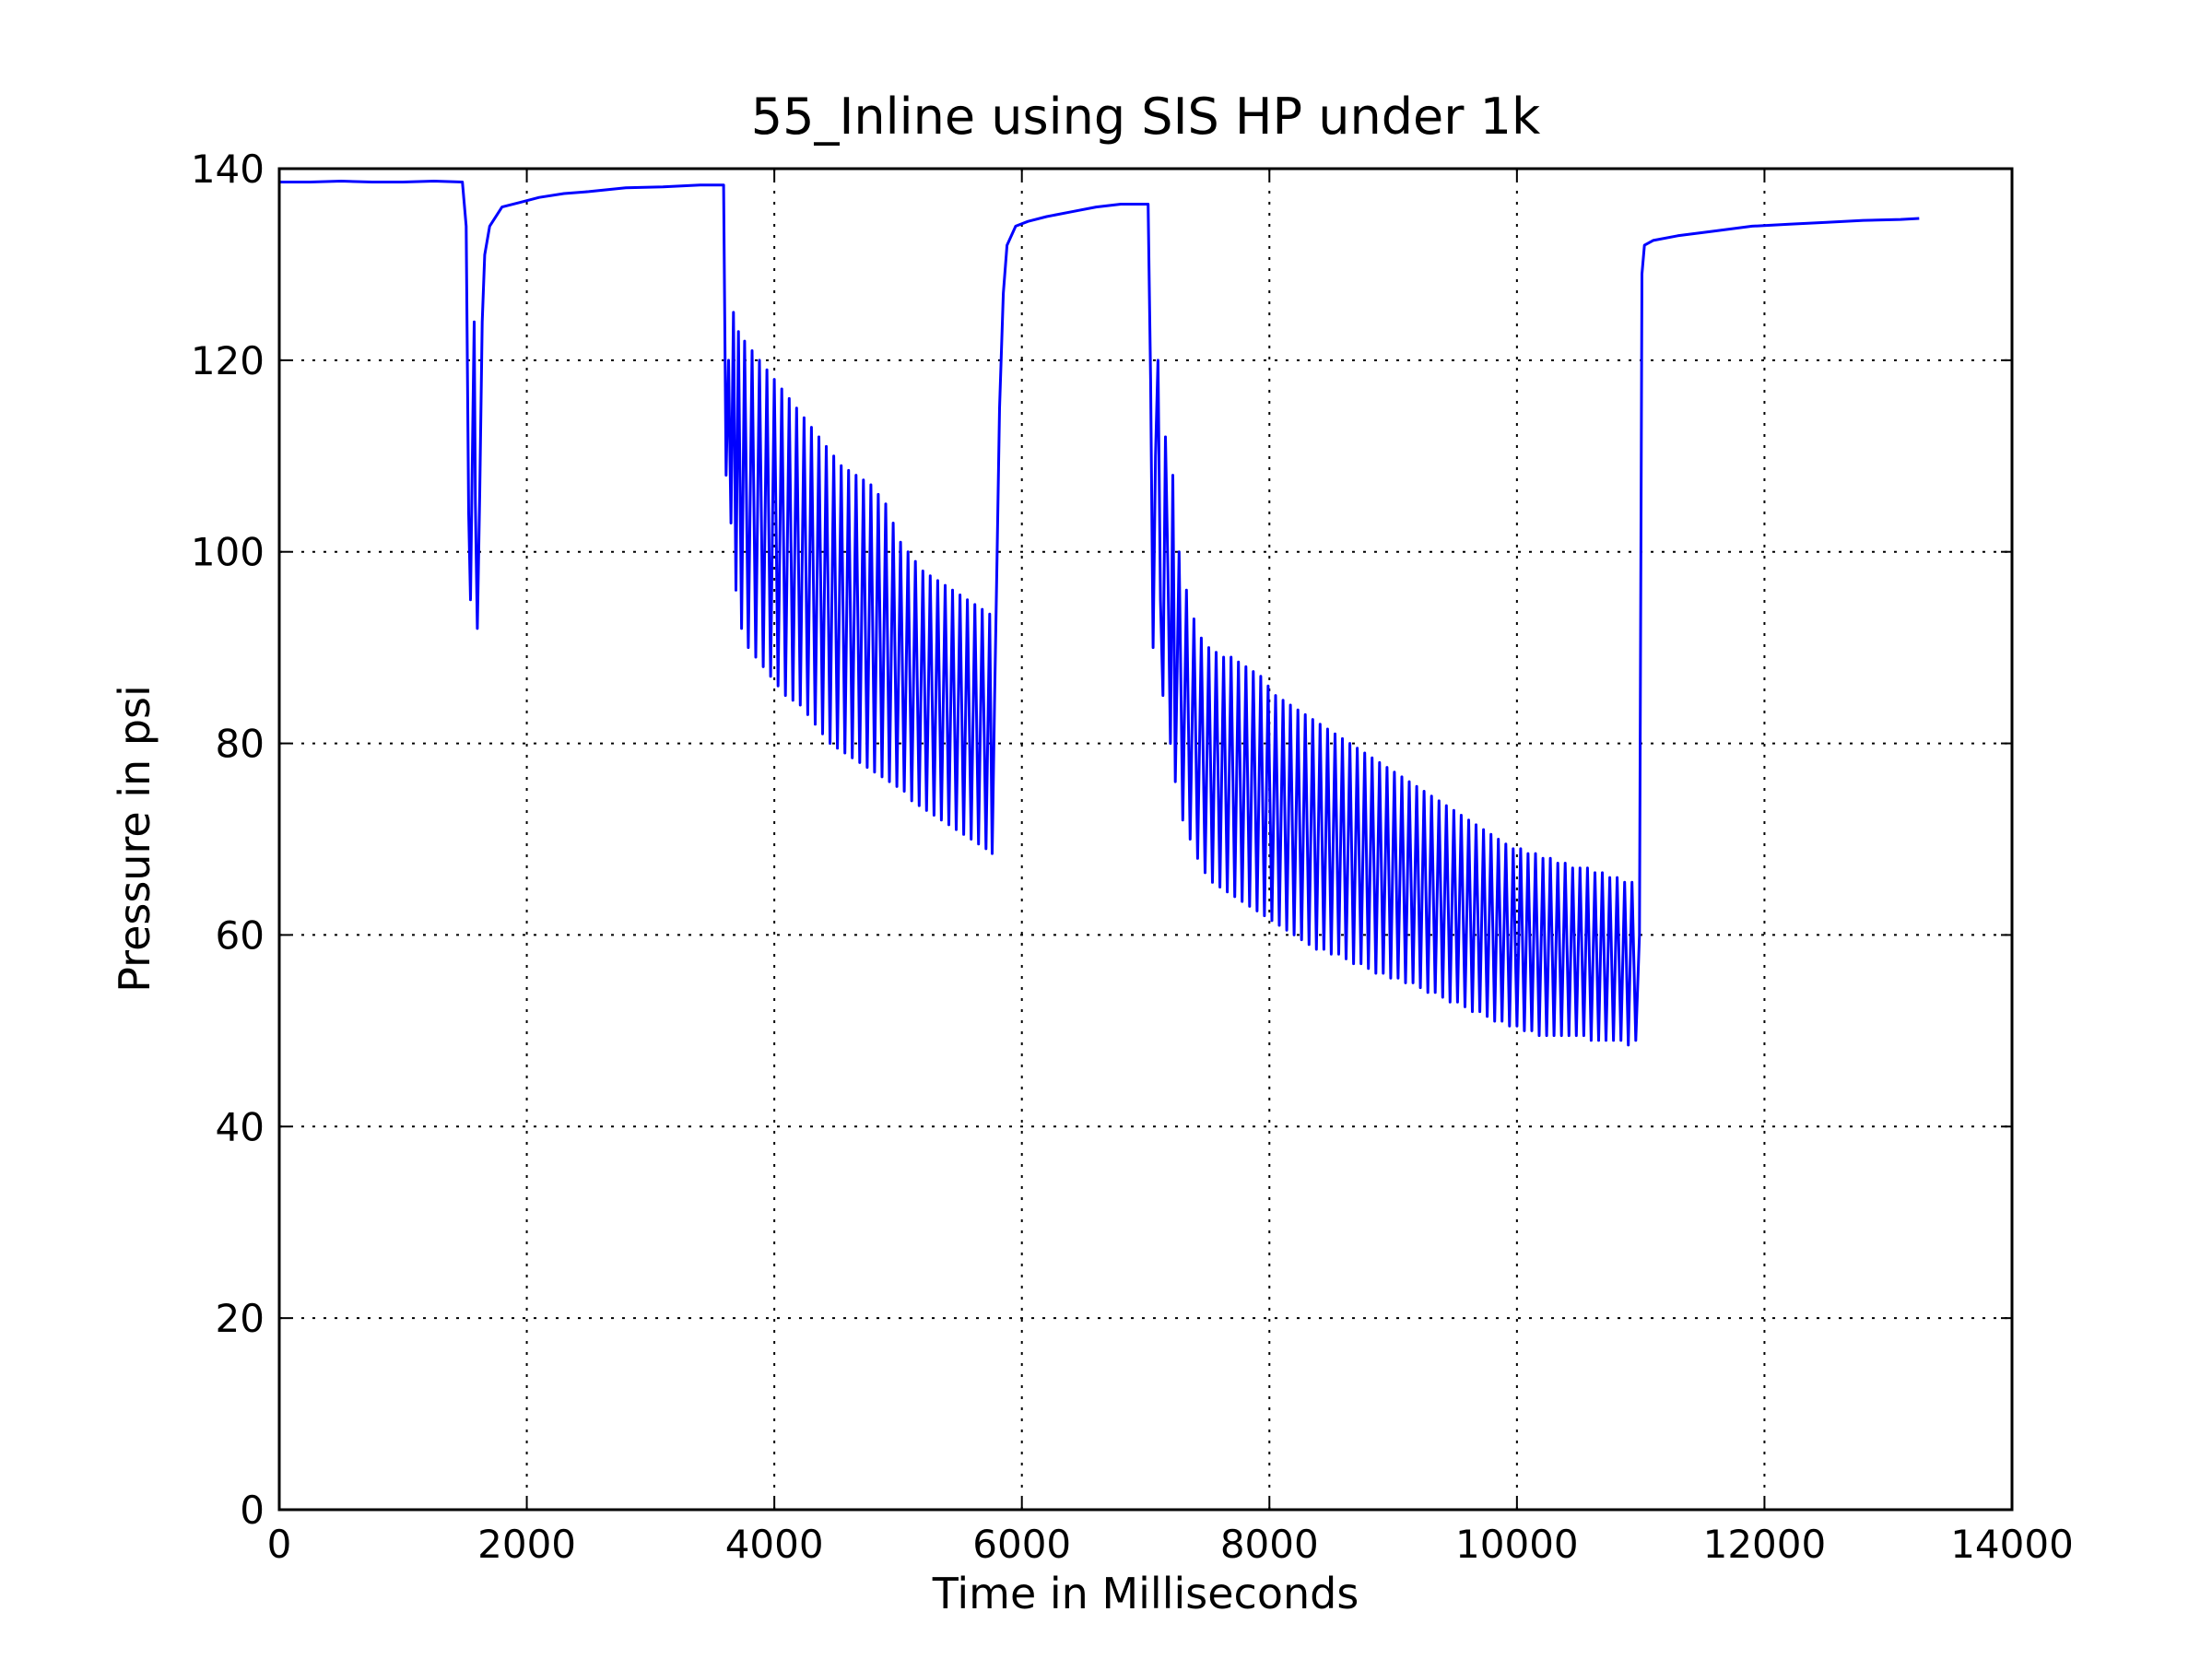  What do you see at coordinates (1021, 1544) in the screenshot?
I see `x-tick-label: 6000` at bounding box center [1021, 1544].